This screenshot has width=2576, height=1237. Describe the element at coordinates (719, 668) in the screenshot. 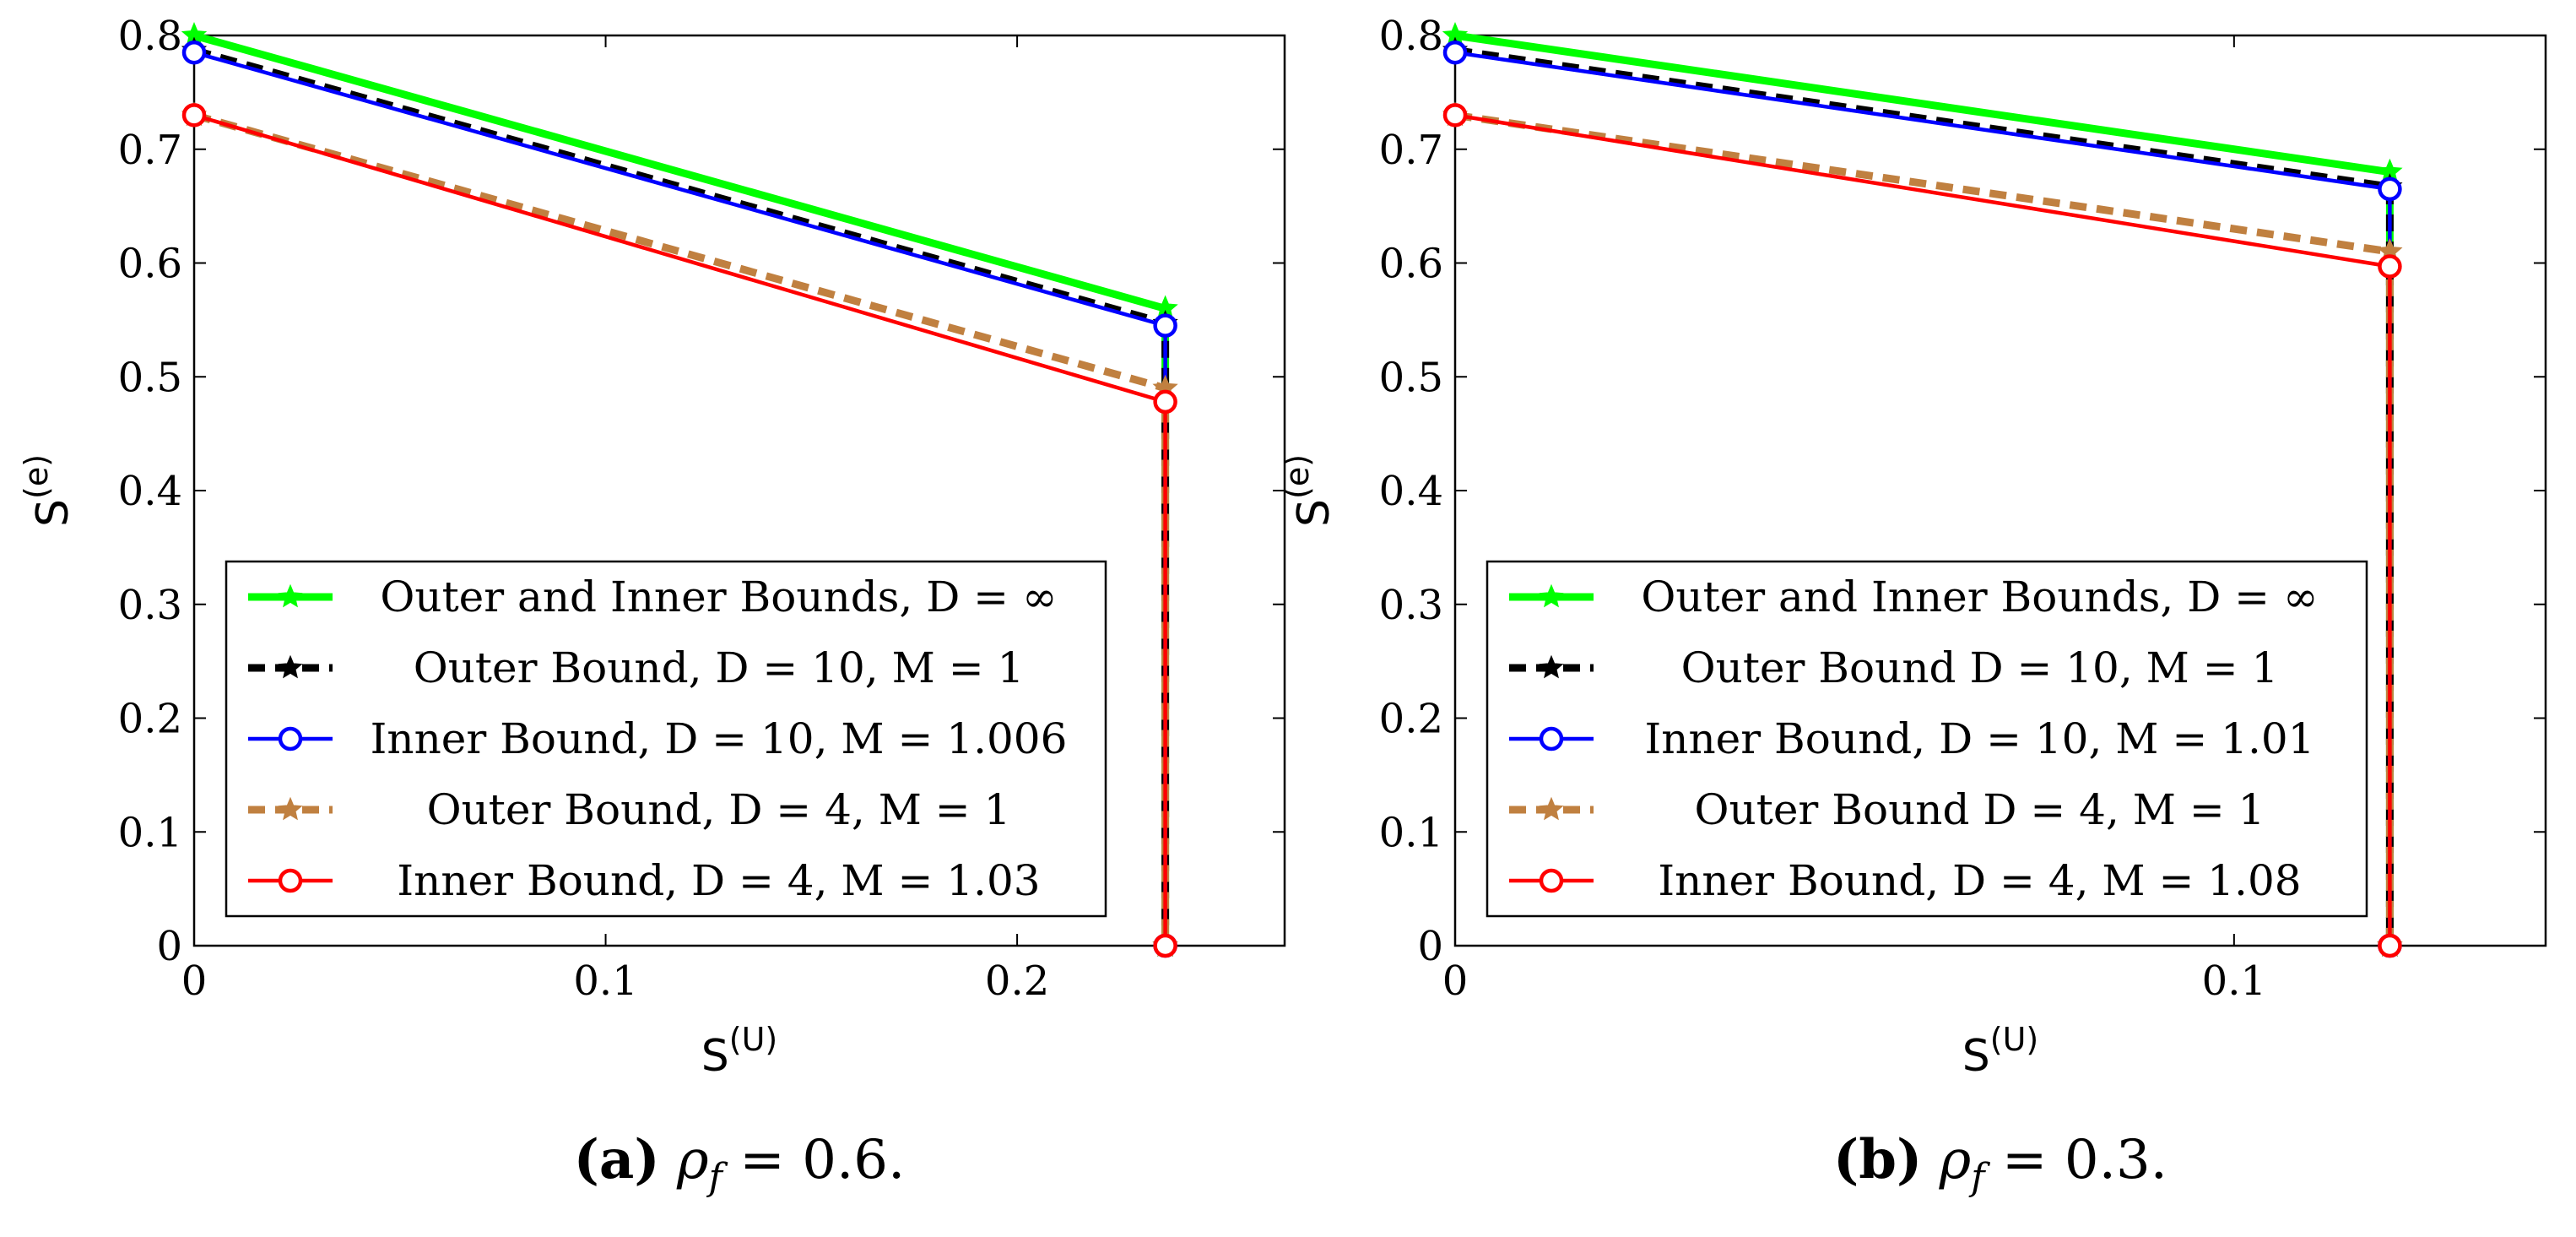

I see `legend-entry-2: Outer Bound, D = 10, M = 1` at that location.